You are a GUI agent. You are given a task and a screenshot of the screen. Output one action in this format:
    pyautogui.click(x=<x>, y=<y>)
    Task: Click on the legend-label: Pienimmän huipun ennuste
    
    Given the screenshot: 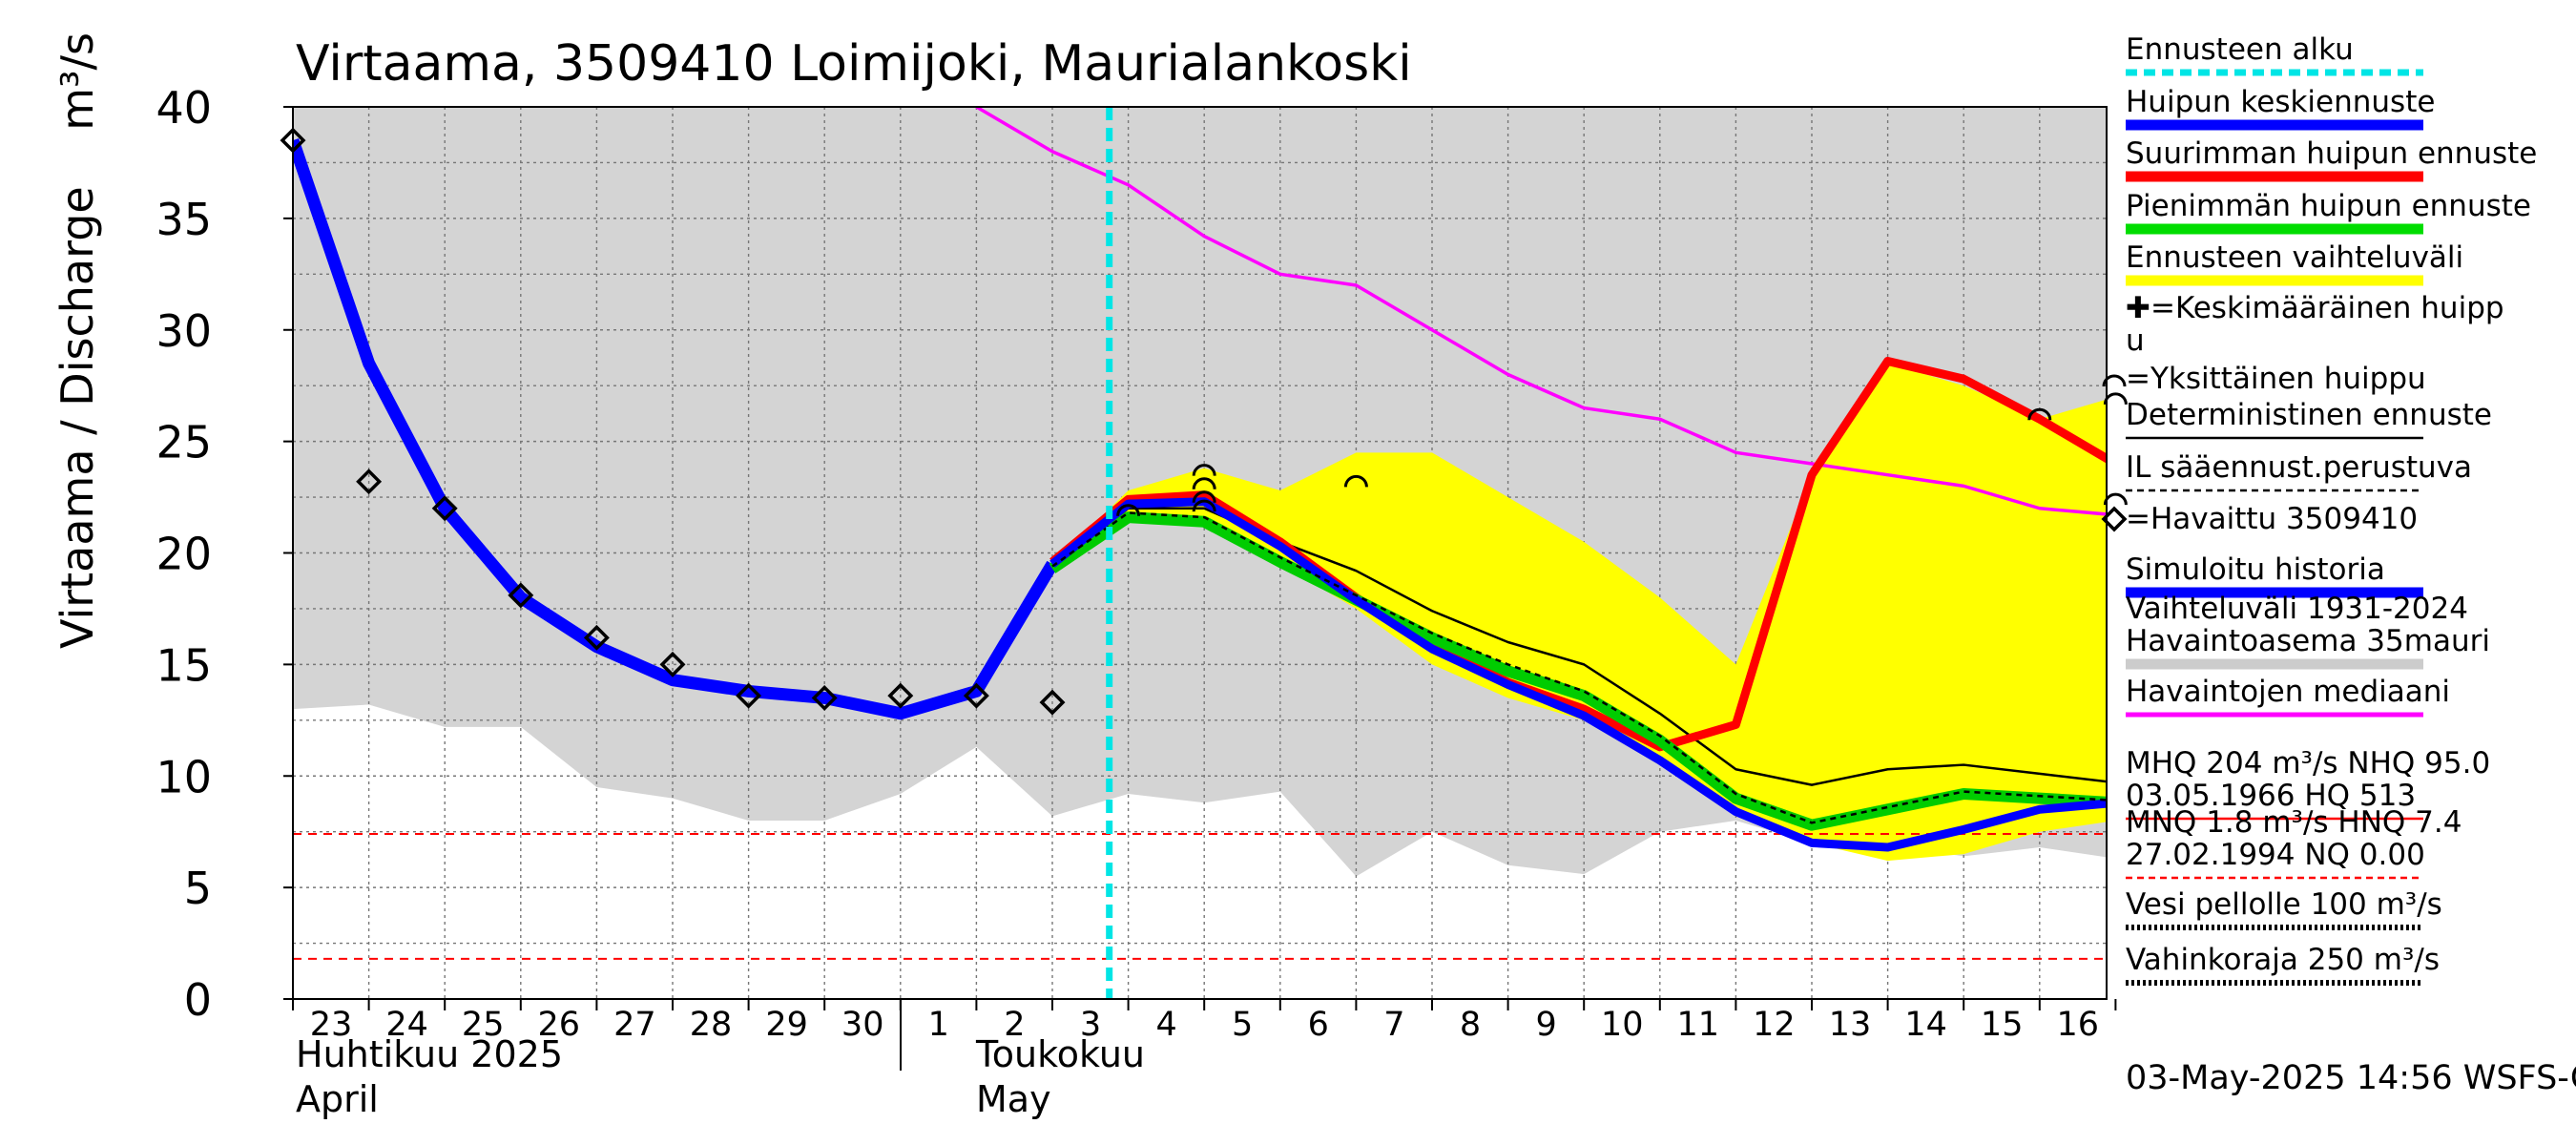 What is the action you would take?
    pyautogui.click(x=2328, y=206)
    